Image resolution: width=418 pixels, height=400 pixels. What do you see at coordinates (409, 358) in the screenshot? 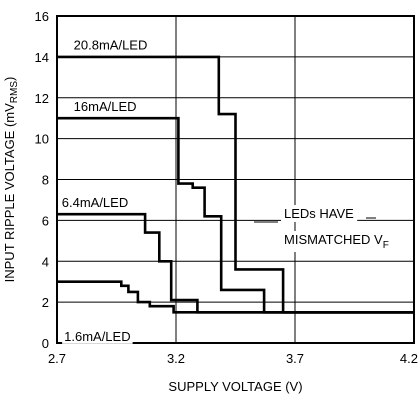
I see `x-tick-label: 4.2` at bounding box center [409, 358].